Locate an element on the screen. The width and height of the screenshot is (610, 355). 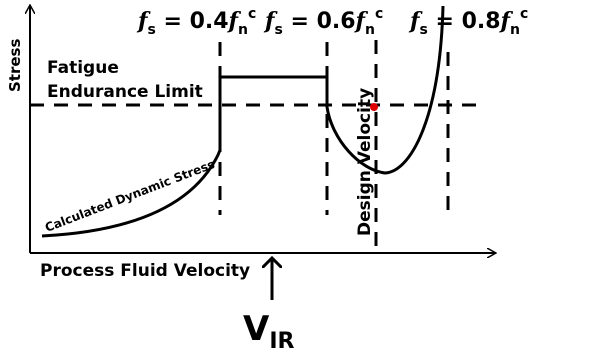
limit-label: Fatigue is located at coordinates (83, 68).